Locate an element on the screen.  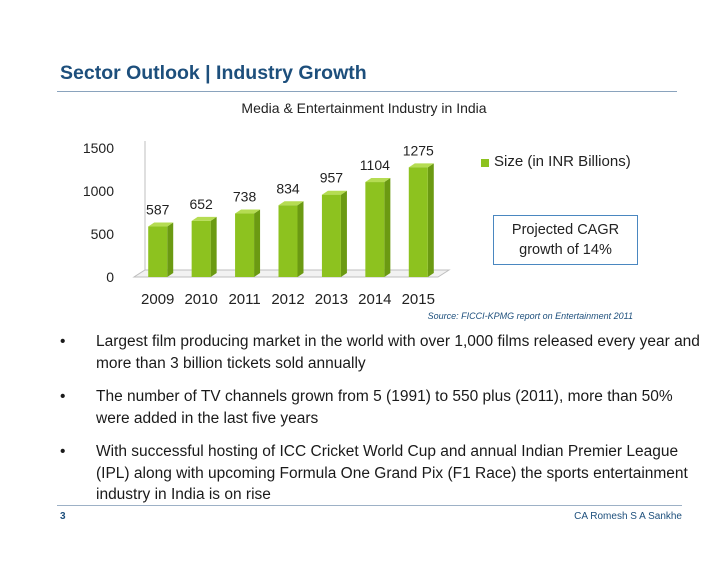
chart-back-wall is located at coordinates (139, 209).